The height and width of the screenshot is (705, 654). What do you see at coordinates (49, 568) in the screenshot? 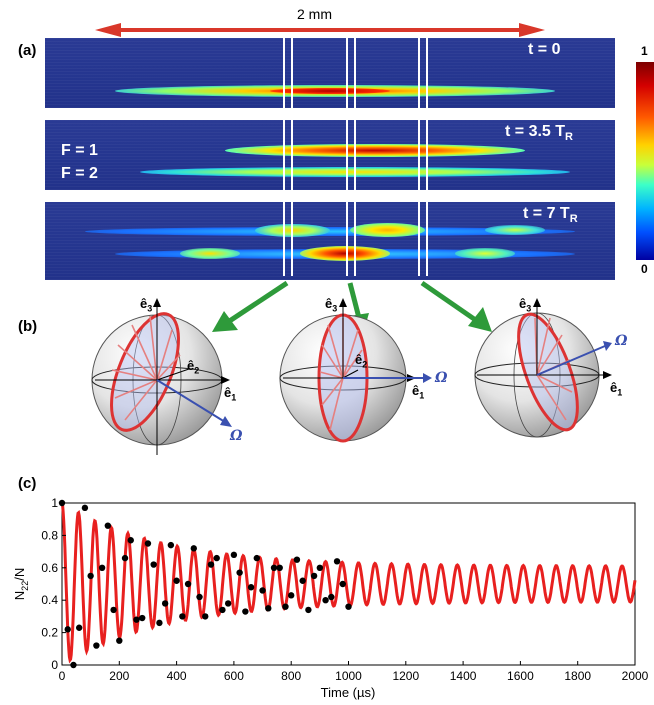
I see `y-tick-label: 0.6` at bounding box center [49, 568].